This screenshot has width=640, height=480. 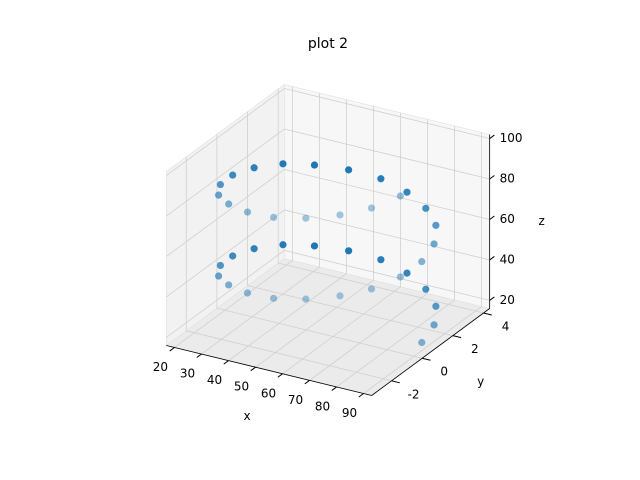 What do you see at coordinates (511, 138) in the screenshot?
I see `z-tick-label: 100` at bounding box center [511, 138].